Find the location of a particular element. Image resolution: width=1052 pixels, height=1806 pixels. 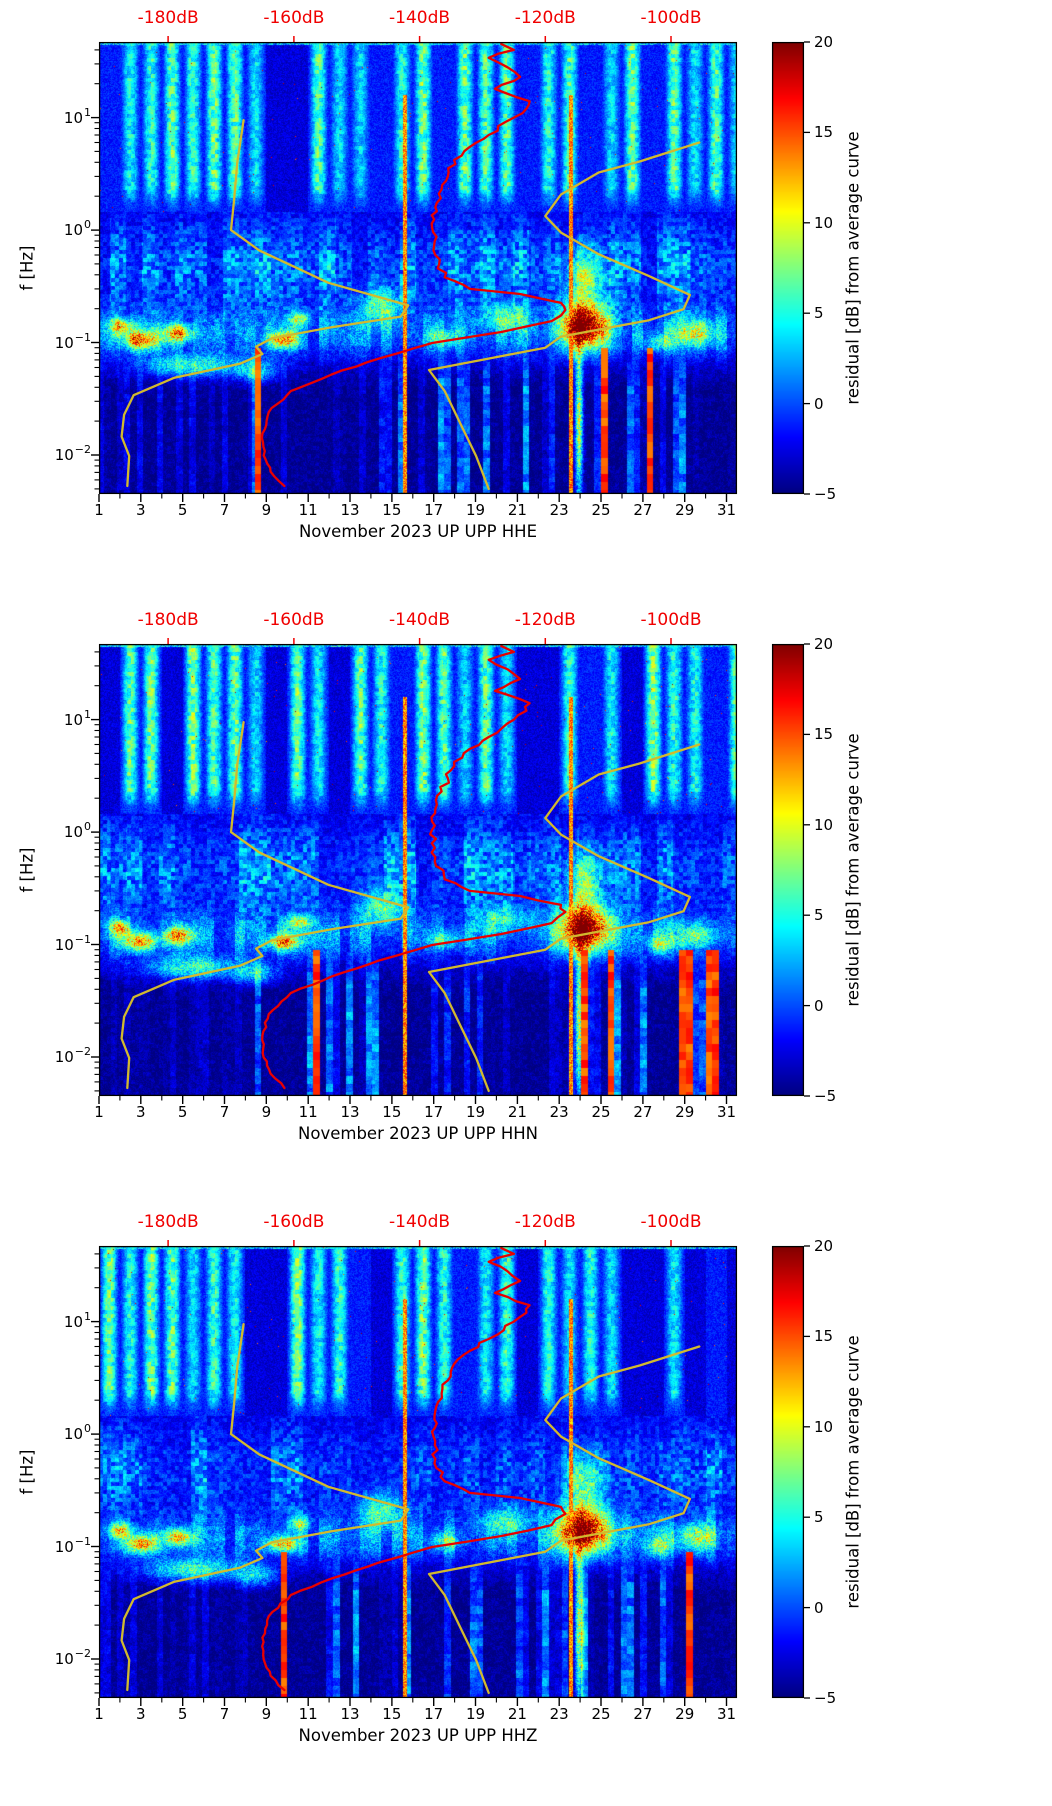

colorbar-label: residual [dB] from average curve is located at coordinates (853, 870).